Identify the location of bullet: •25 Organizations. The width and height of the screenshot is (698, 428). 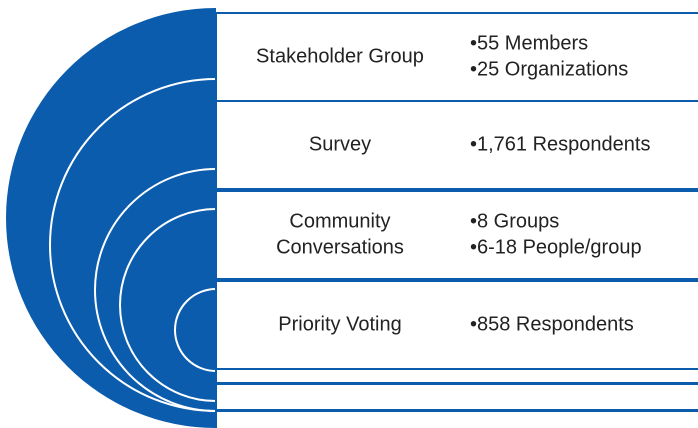
(549, 69).